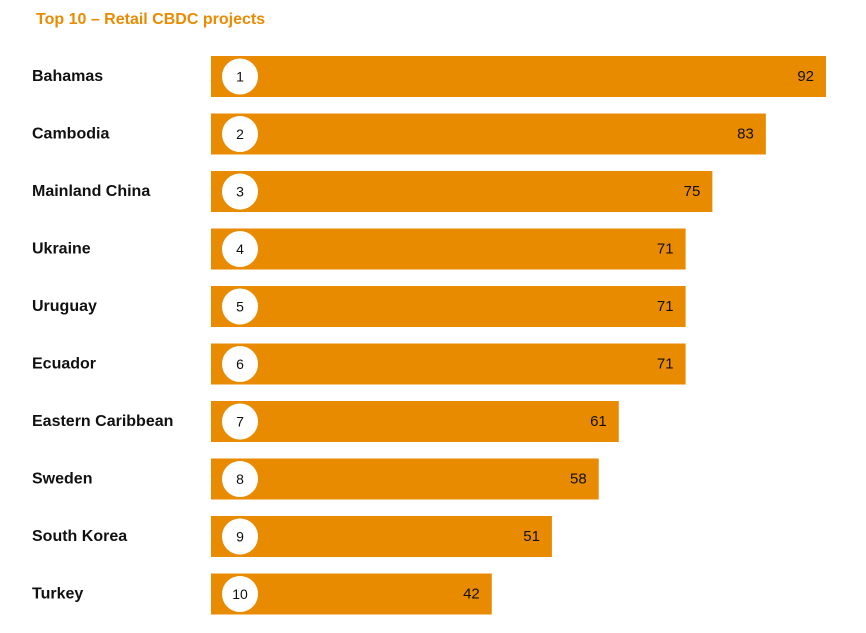 The height and width of the screenshot is (633, 866). Describe the element at coordinates (262, 594) in the screenshot. I see `bar-row: Turkey 10 42` at that location.